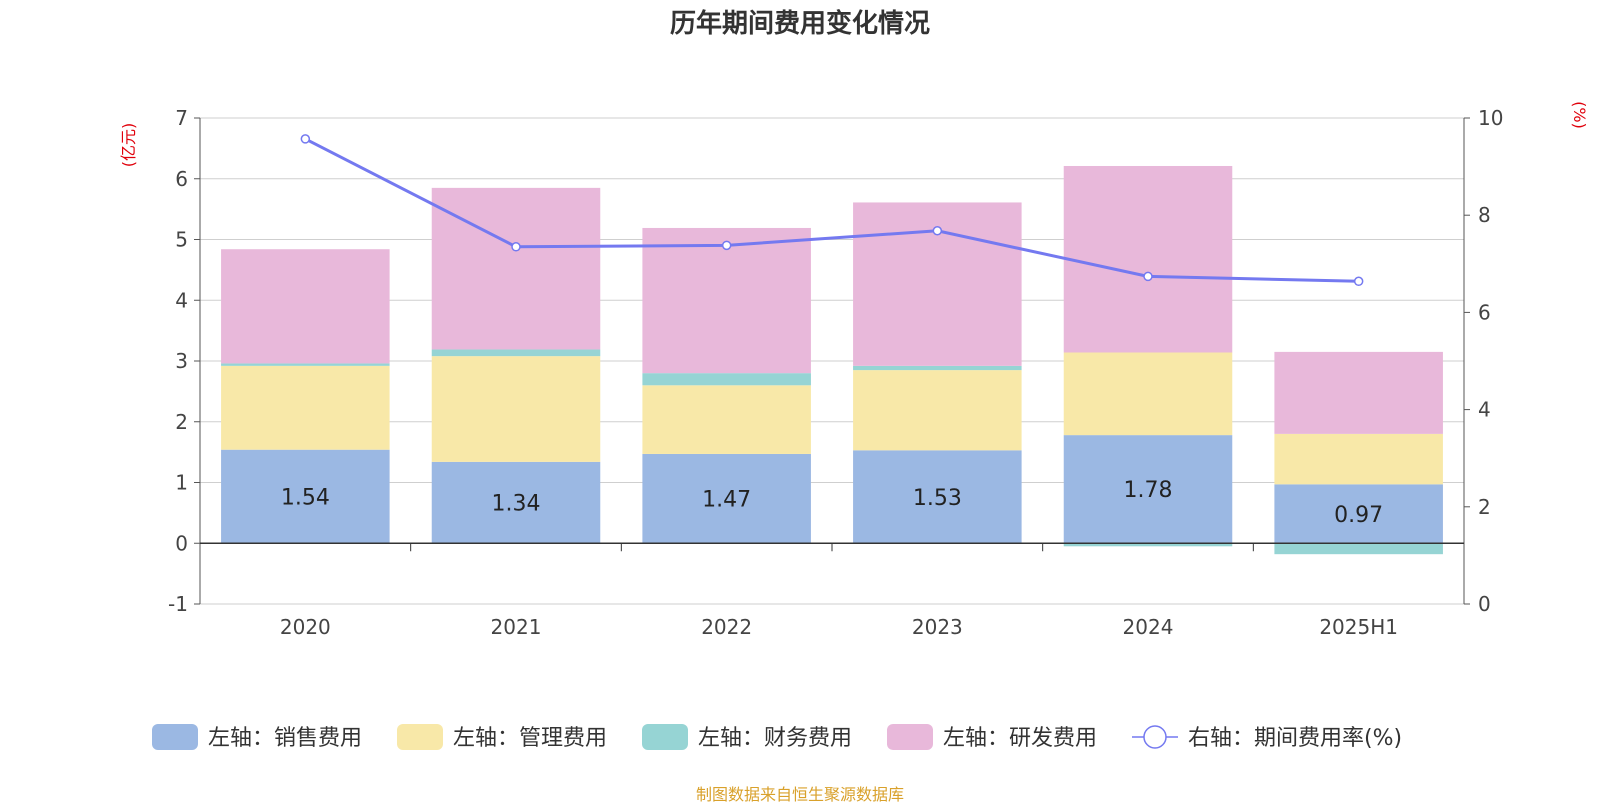  I want to click on legend: 左轴：销售费用 左轴：管理费用 左轴：财务费用 左轴：研发费用 右轴：期间费用率(%), so click(777, 737).